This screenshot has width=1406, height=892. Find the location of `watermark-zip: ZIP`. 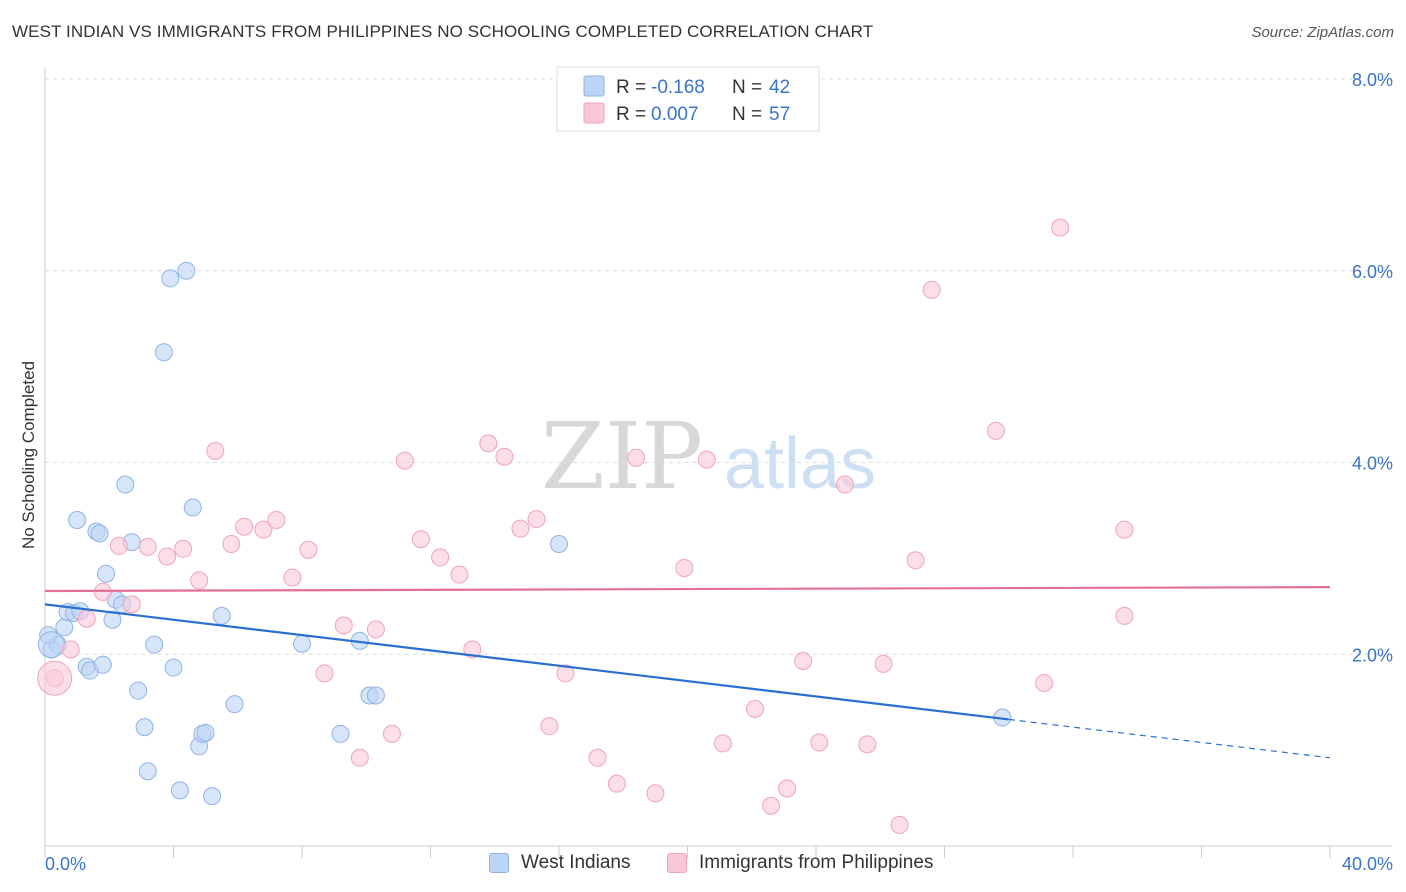

watermark-zip: ZIP is located at coordinates (622, 456).